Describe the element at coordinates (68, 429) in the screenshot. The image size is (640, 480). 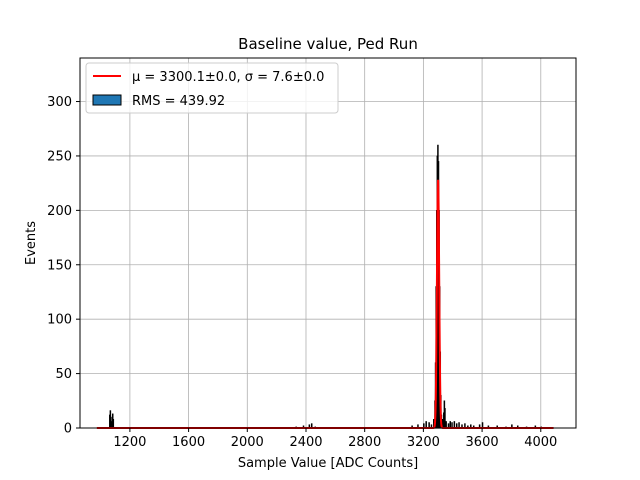
I see `y-tick-label: 0` at that location.